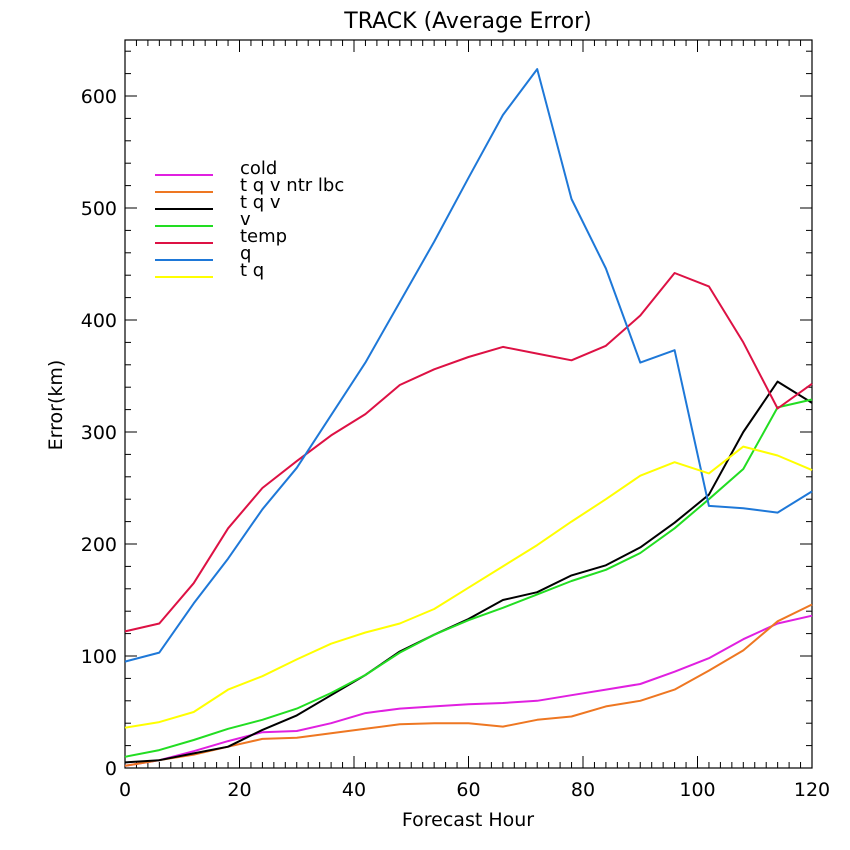 This screenshot has width=850, height=850. What do you see at coordinates (245, 253) in the screenshot?
I see `legend-label-q: q` at bounding box center [245, 253].